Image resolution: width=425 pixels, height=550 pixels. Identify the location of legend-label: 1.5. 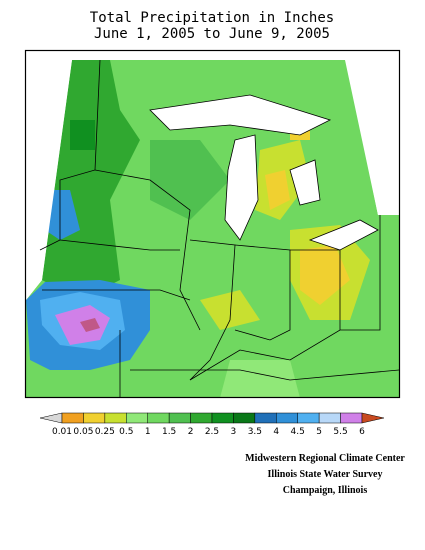
(169, 432).